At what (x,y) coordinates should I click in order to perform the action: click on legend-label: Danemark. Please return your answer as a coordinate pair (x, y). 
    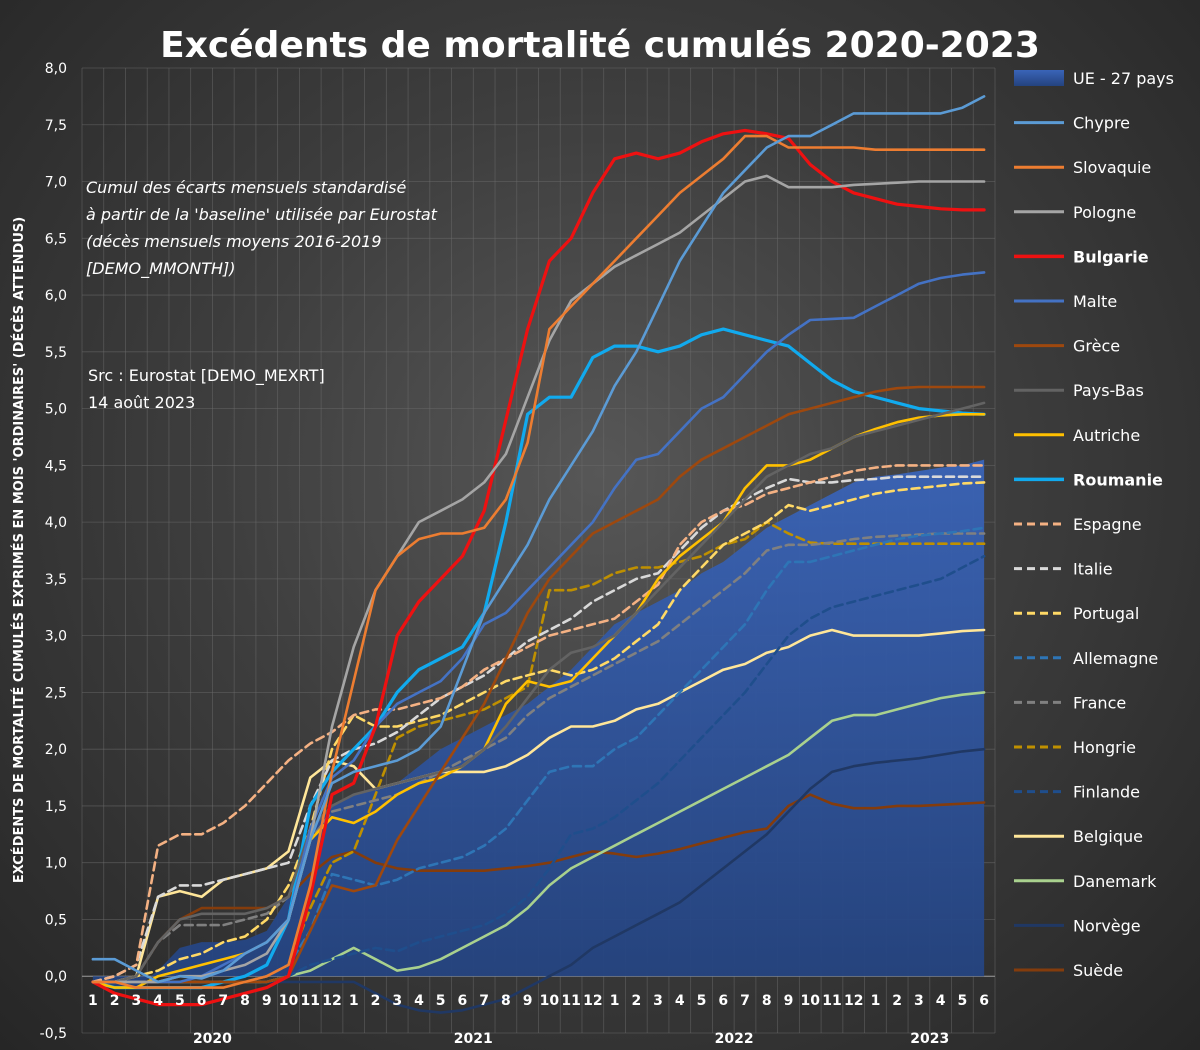
    Looking at the image, I should click on (1115, 881).